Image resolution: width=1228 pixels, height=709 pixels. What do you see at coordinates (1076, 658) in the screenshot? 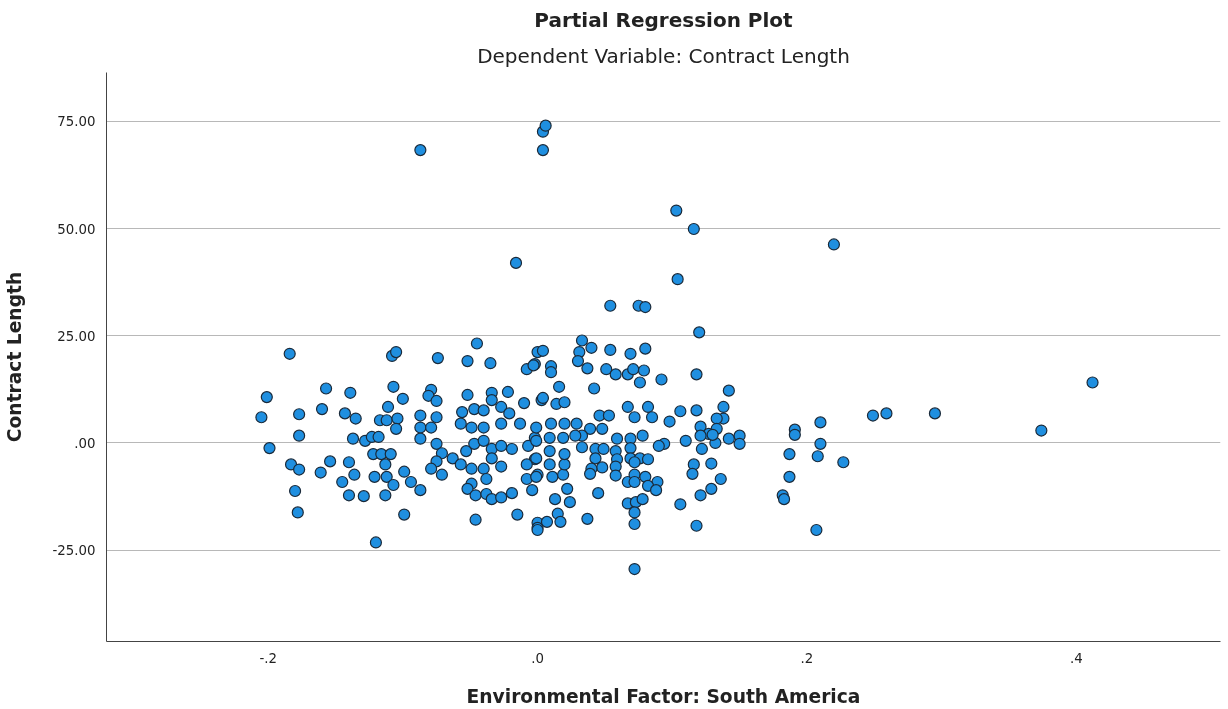
I see `x-tick-label: .4` at bounding box center [1076, 658].